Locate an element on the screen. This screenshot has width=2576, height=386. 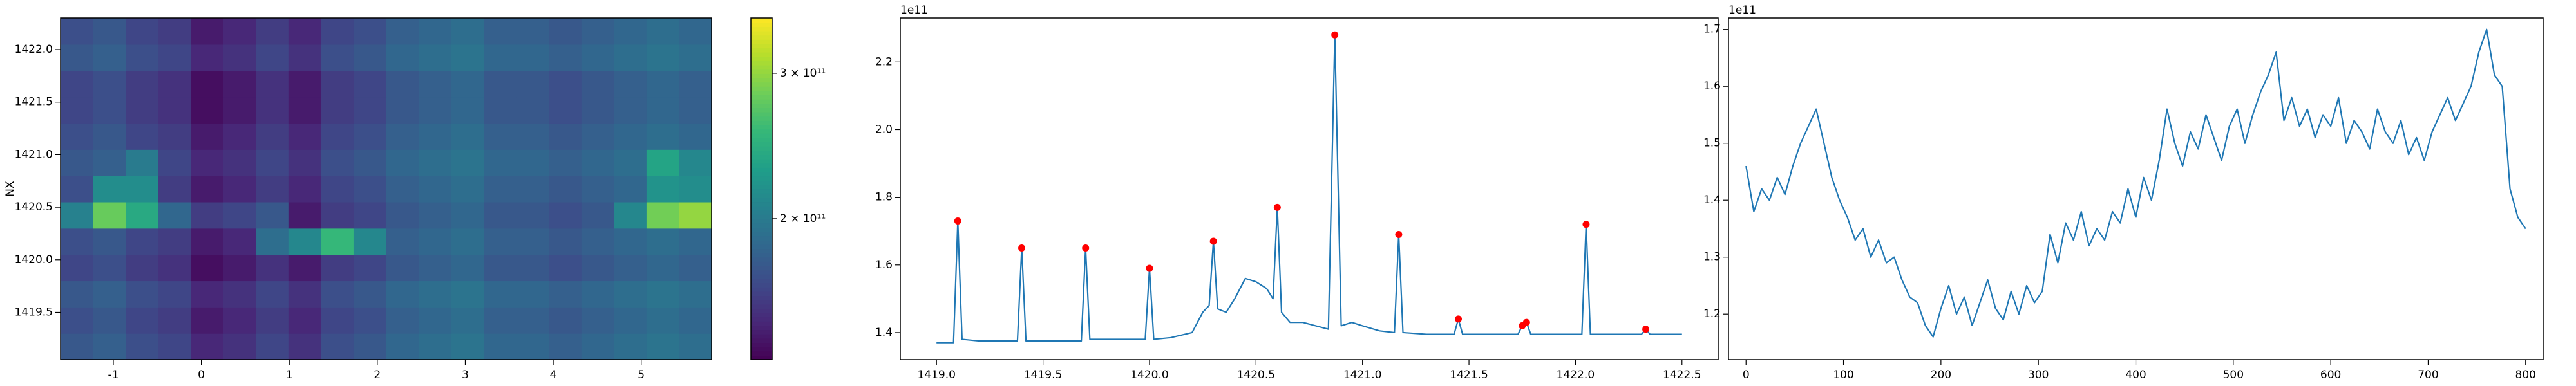
y-tick-label: 1.7 is located at coordinates (1712, 29).